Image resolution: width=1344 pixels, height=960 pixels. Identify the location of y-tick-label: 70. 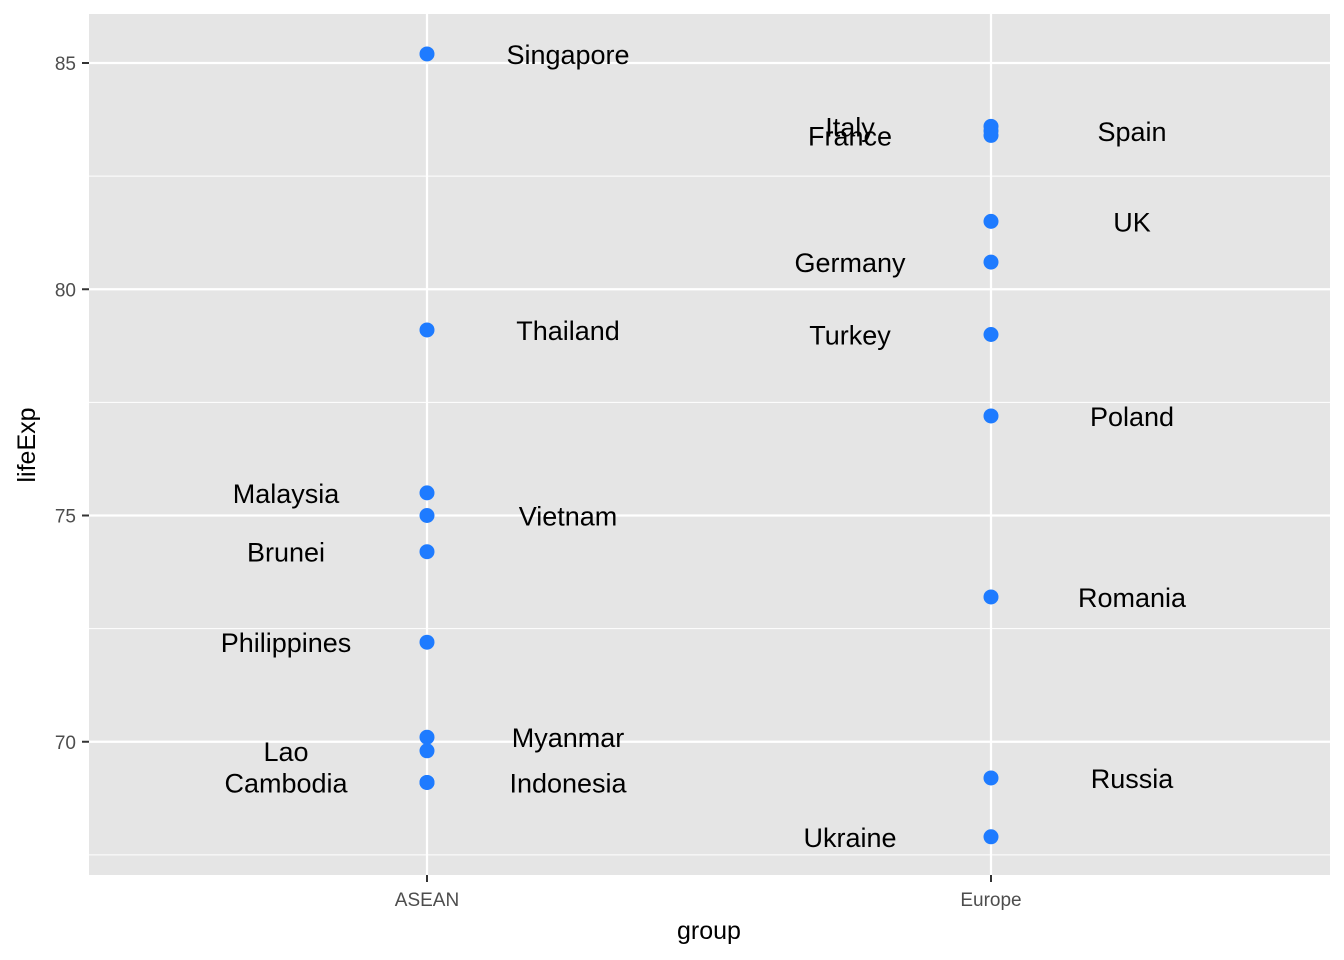
(65, 743).